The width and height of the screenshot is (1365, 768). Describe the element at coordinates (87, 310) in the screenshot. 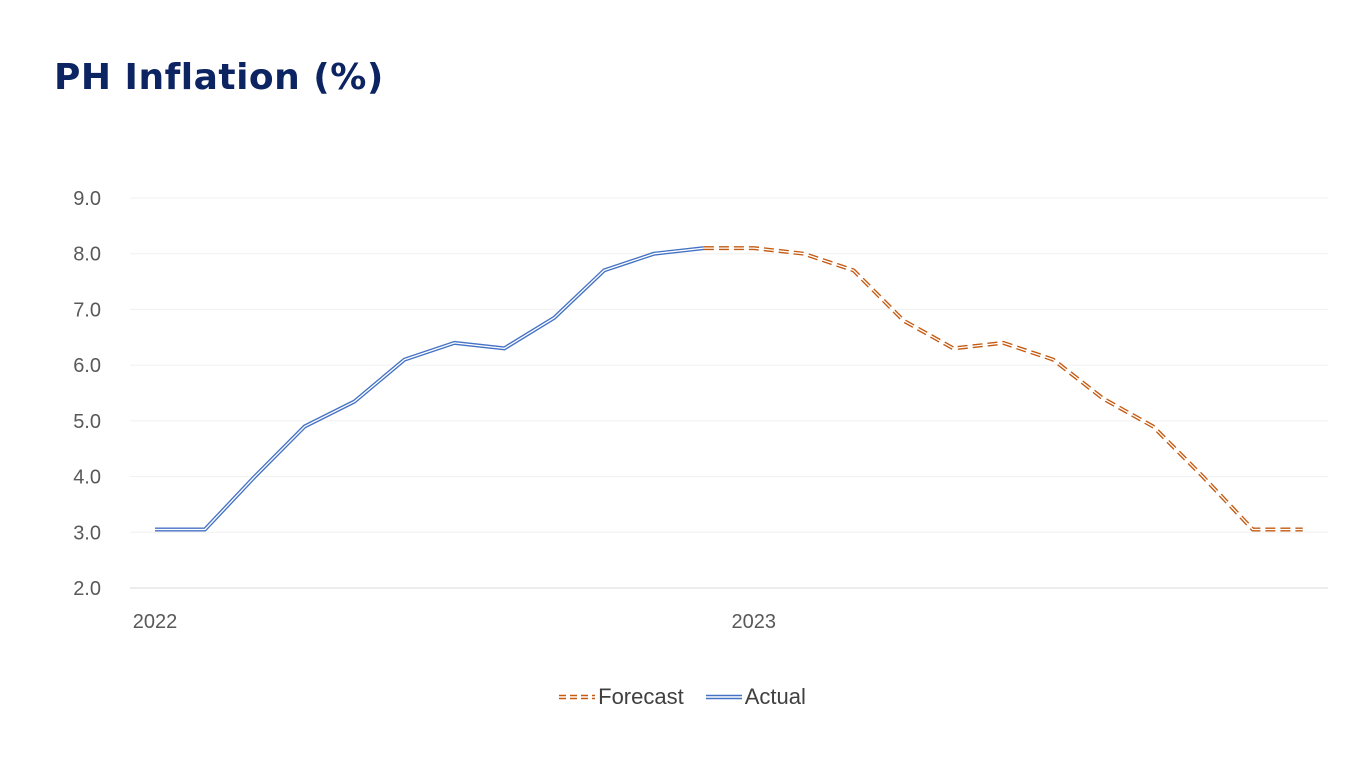

I see `y-tick-label: 7.0` at that location.